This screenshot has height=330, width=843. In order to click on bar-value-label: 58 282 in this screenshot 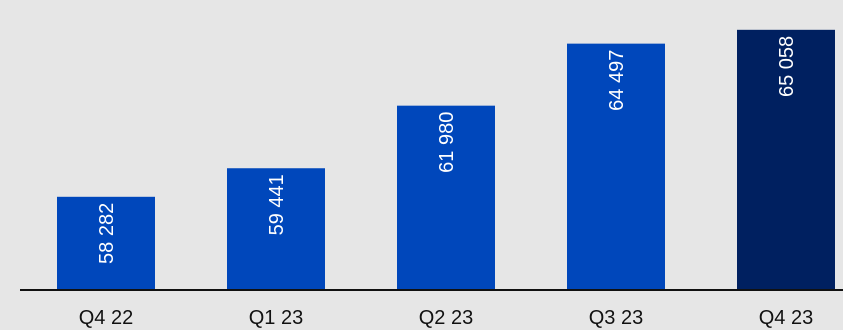, I will do `click(107, 233)`.